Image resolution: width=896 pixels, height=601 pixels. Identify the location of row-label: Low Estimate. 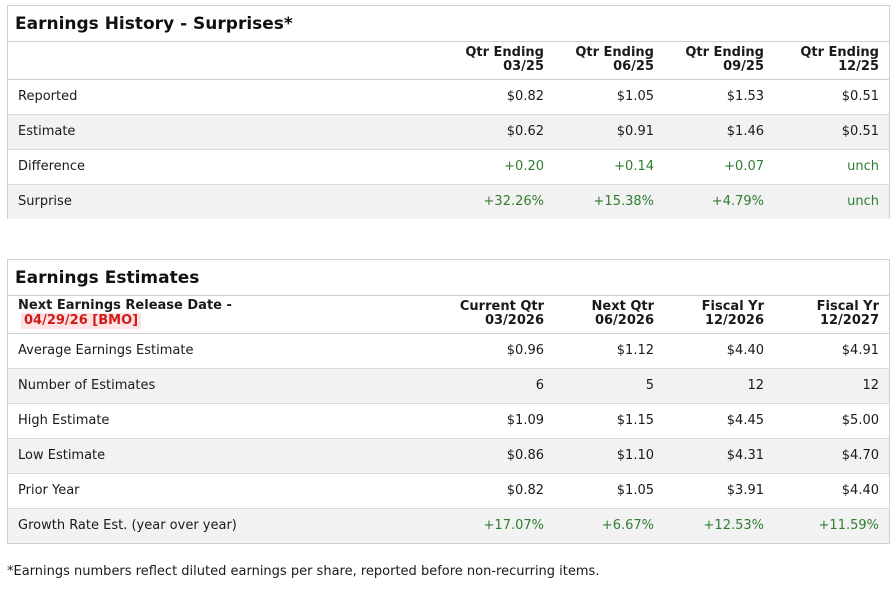
(171, 456).